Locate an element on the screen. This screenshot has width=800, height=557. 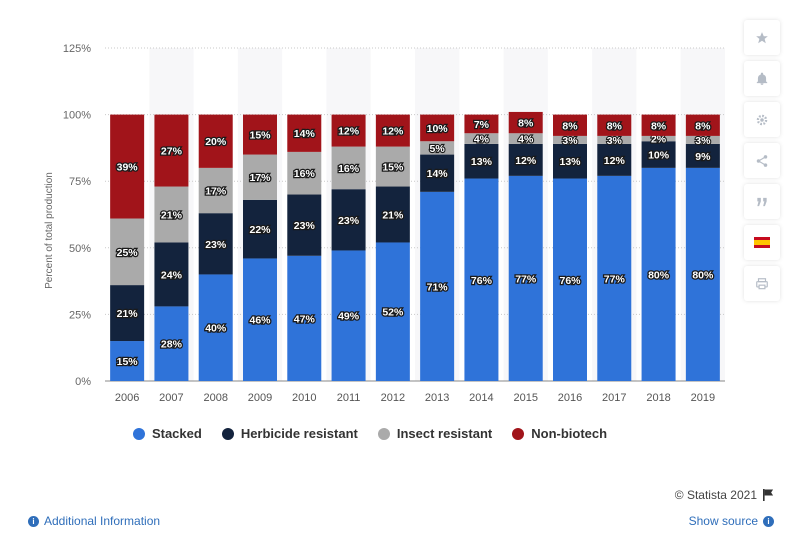
show-source-link: Show source i is located at coordinates (731, 521).